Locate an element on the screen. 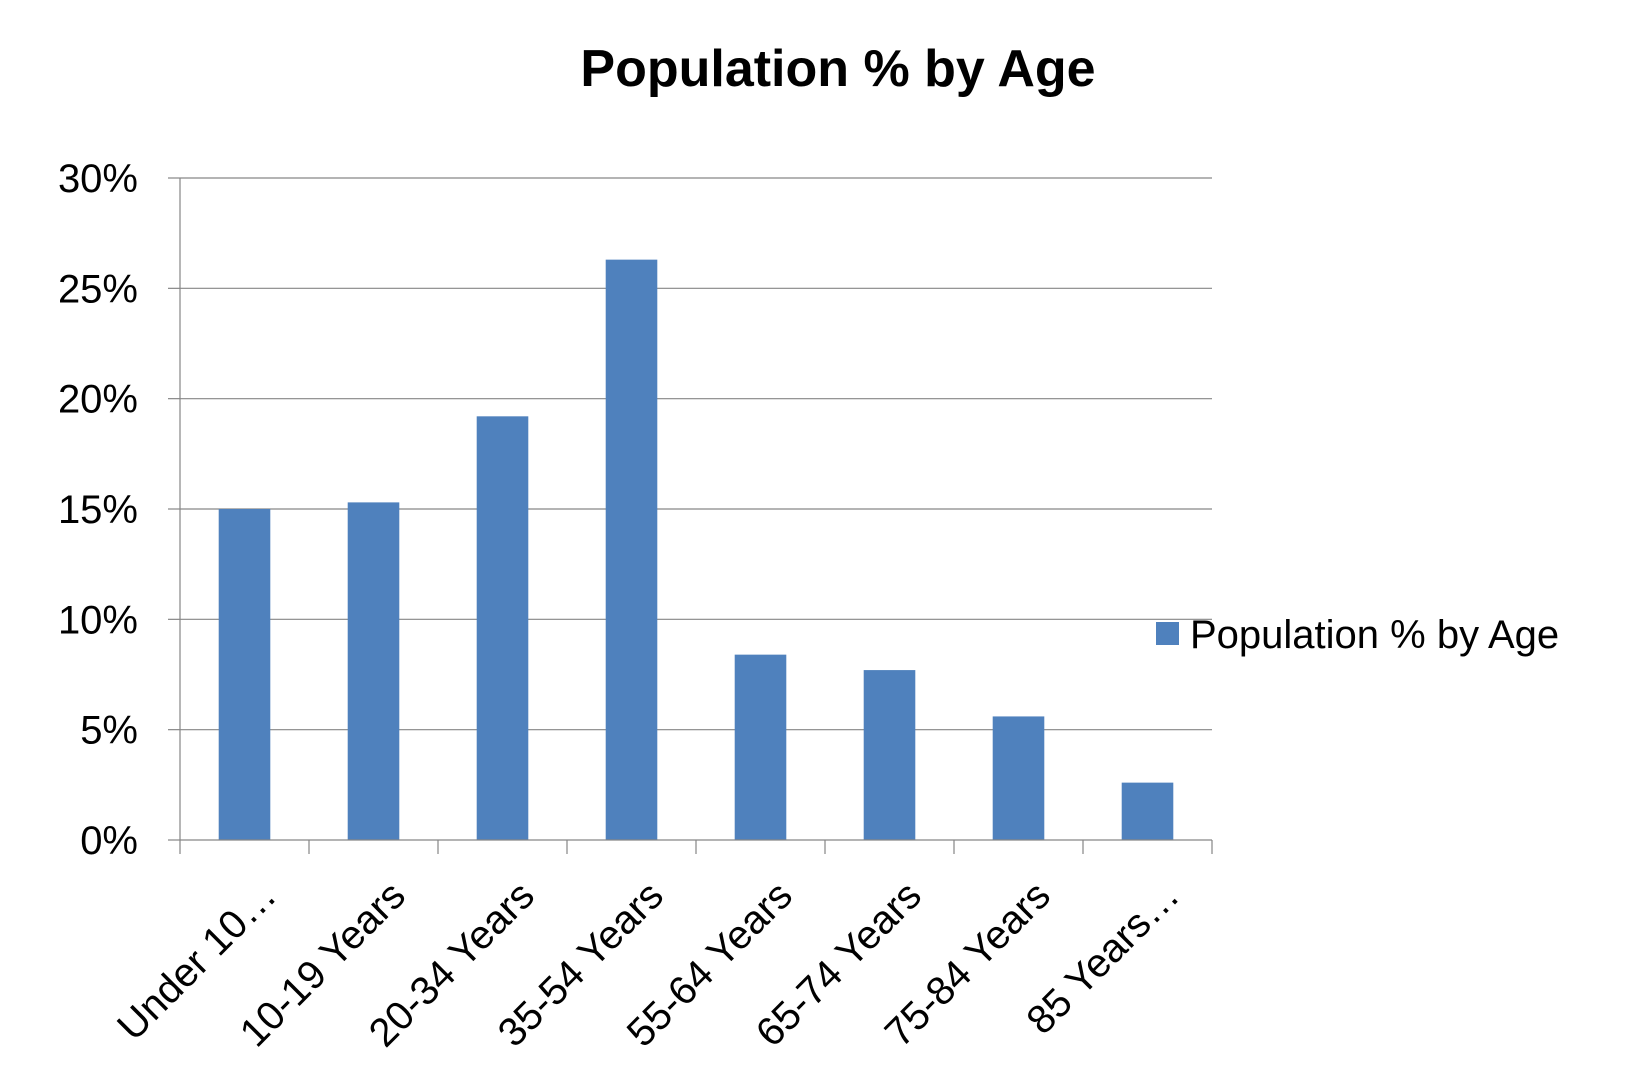 The width and height of the screenshot is (1630, 1079). y-tick-label: 15% is located at coordinates (98, 510).